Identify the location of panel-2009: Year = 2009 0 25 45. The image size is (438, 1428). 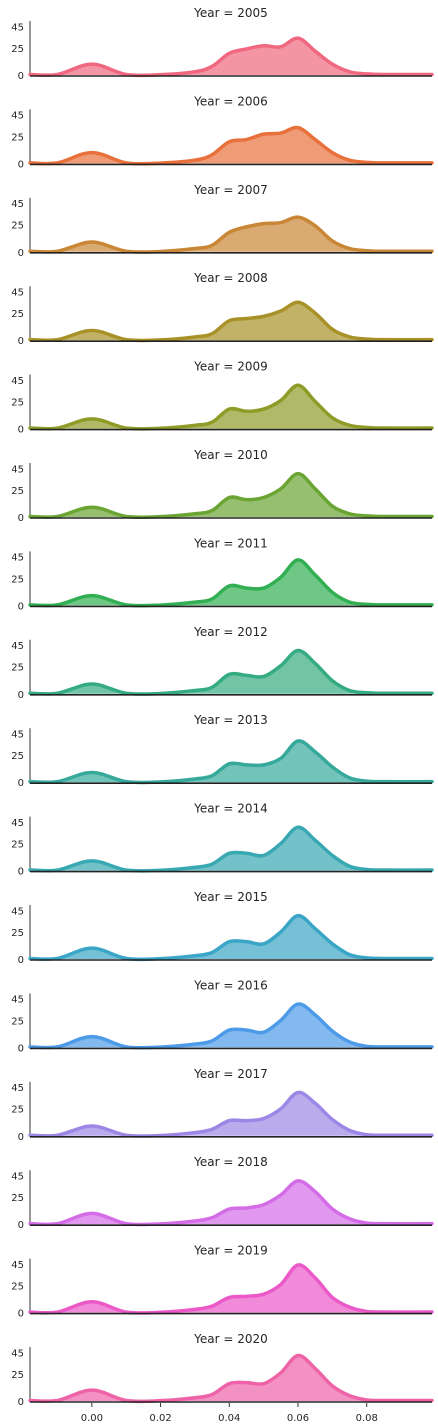
(222, 398).